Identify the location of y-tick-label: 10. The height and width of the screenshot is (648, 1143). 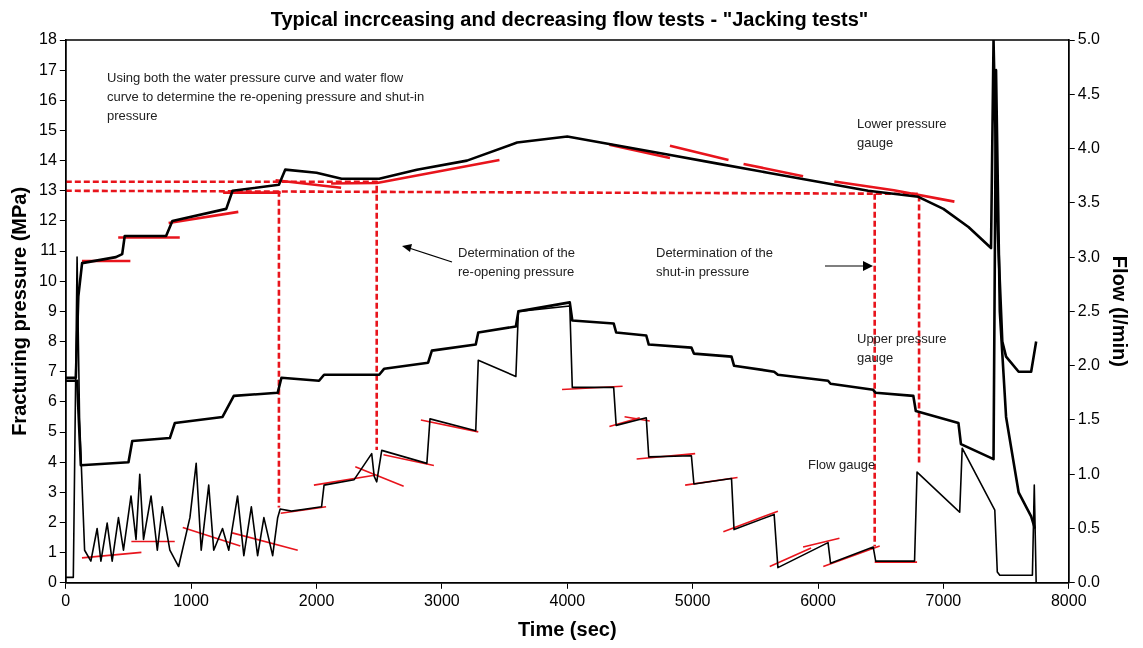
(48, 280).